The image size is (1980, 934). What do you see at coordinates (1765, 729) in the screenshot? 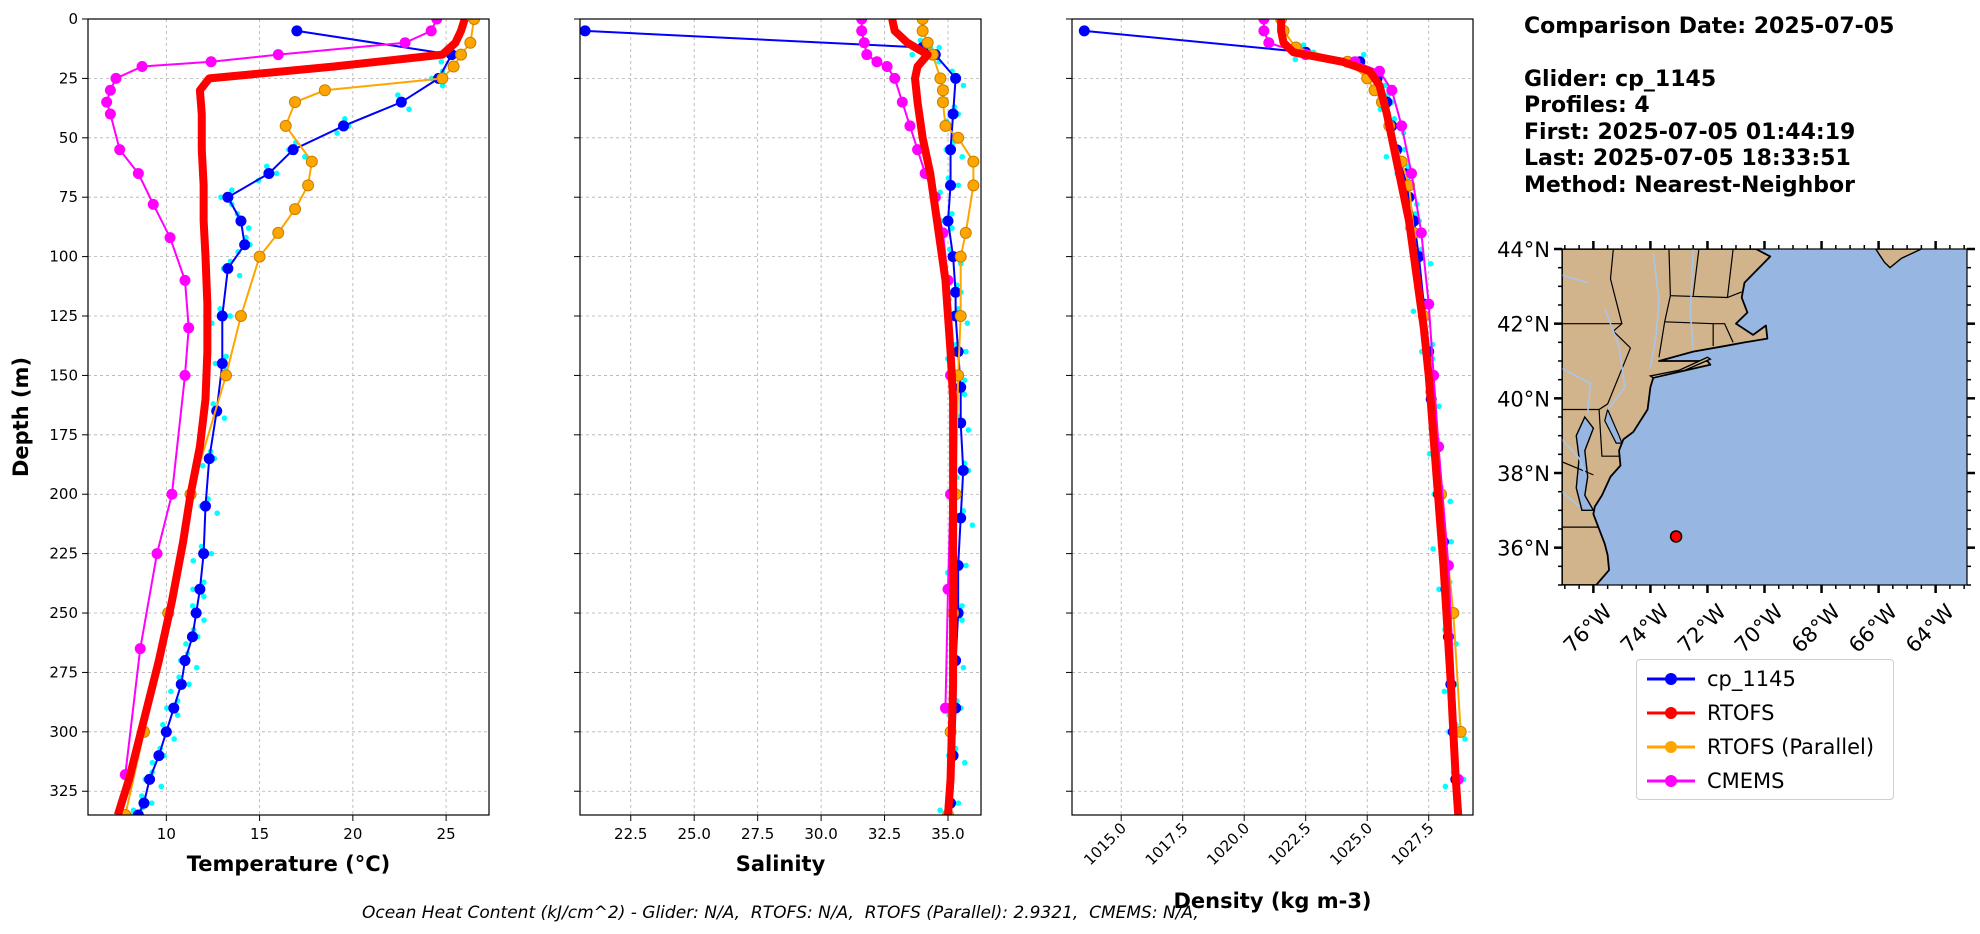
I see `legend: cp_1145 RTOFS RTOFS (Parallel) CMEMS` at bounding box center [1765, 729].